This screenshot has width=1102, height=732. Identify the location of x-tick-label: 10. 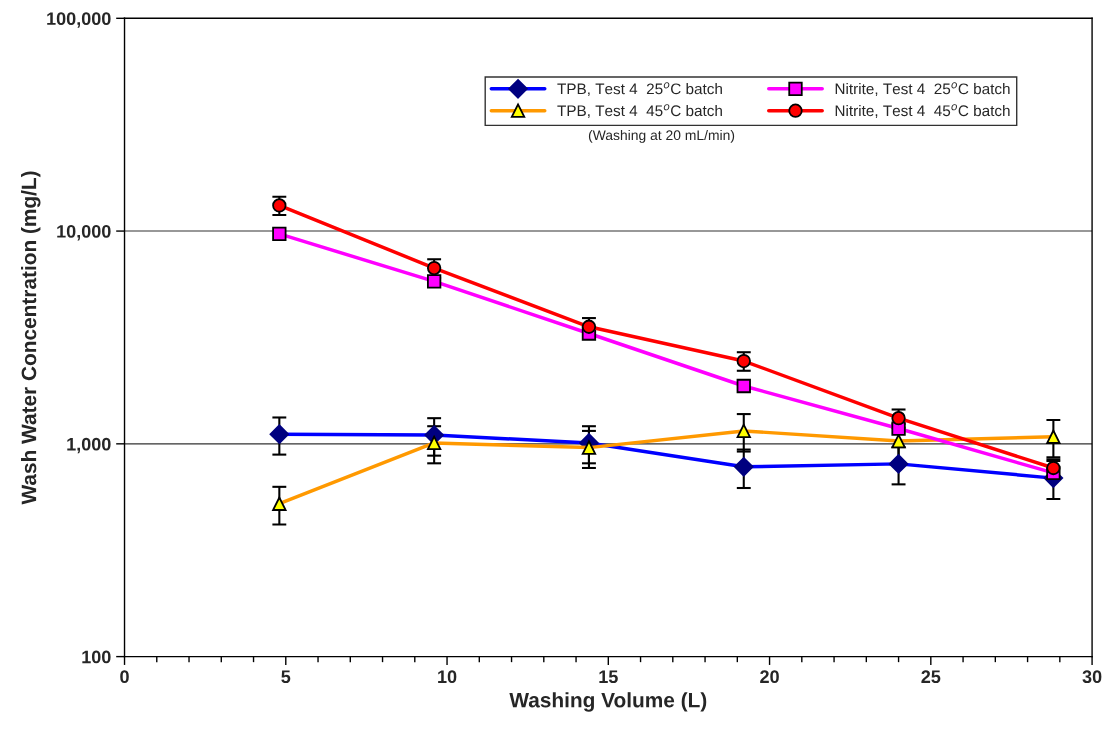
(447, 677).